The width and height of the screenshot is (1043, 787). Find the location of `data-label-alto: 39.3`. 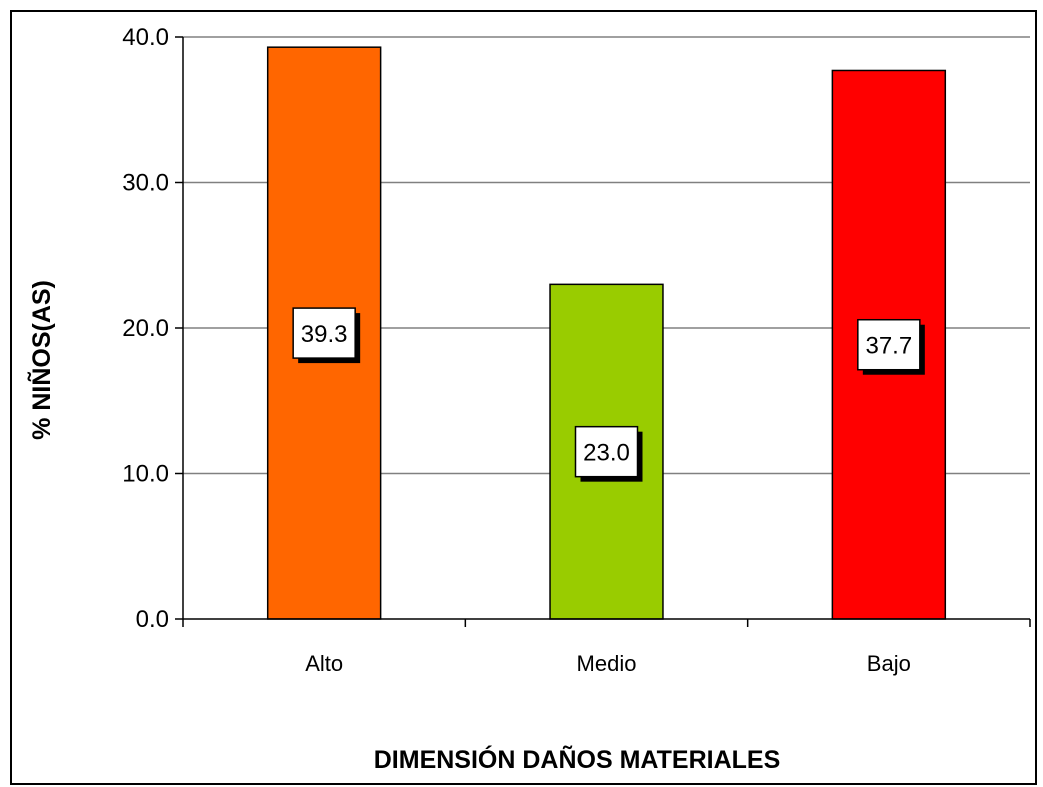

data-label-alto: 39.3 is located at coordinates (326, 335).